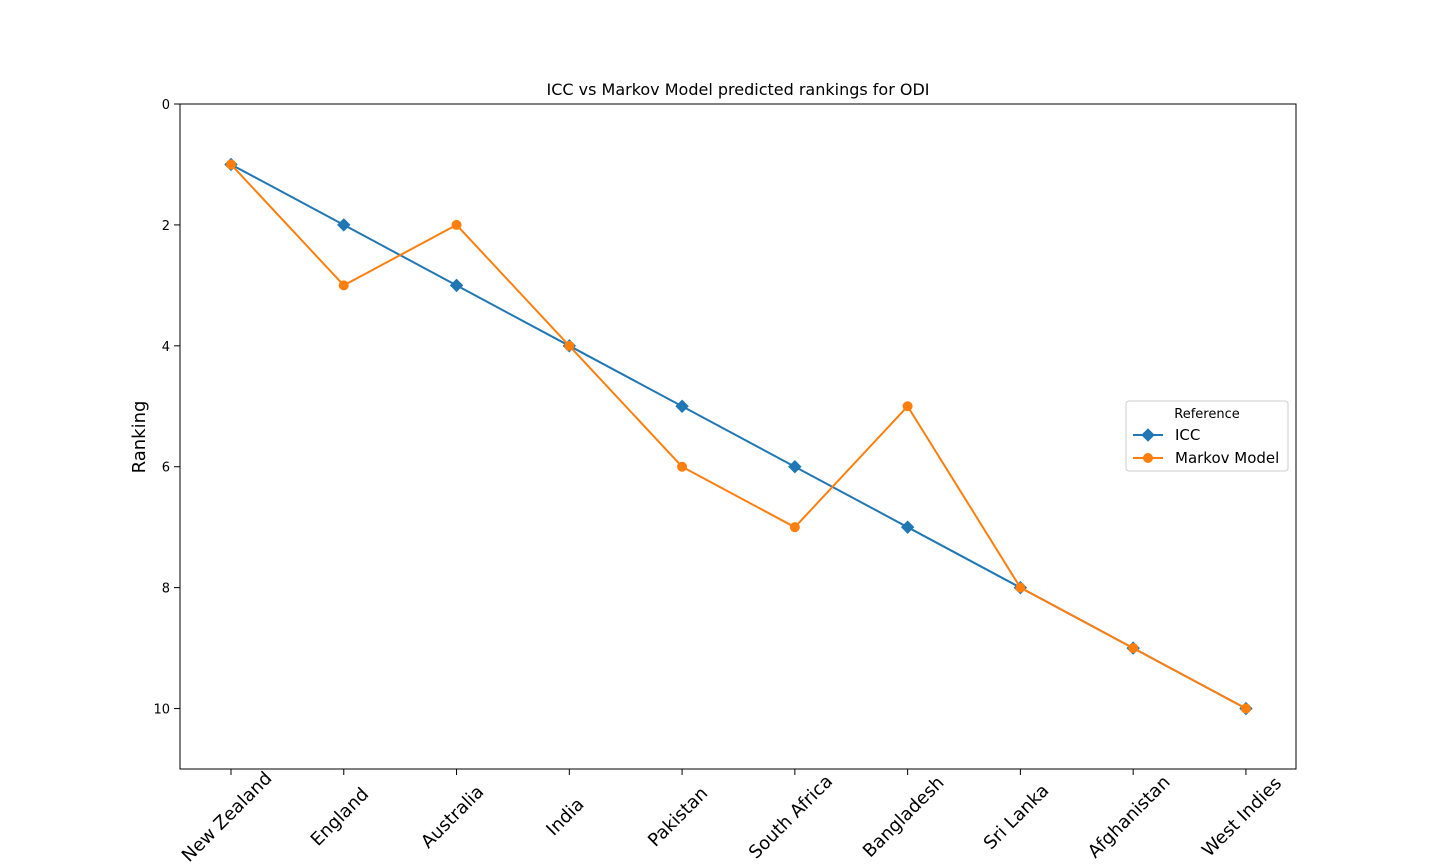  Describe the element at coordinates (452, 817) in the screenshot. I see `x-tick-label: Australia` at that location.